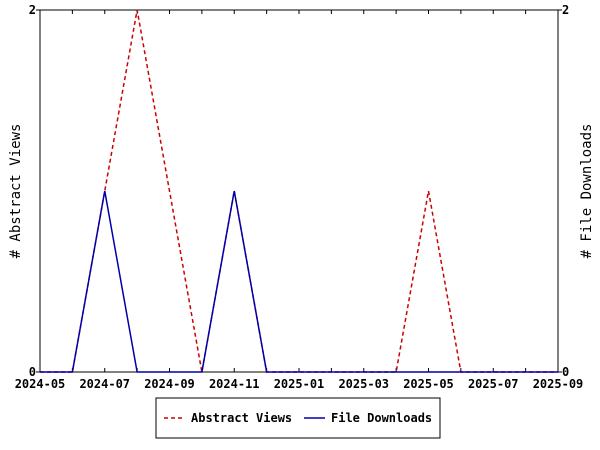 The width and height of the screenshot is (600, 450). Describe the element at coordinates (234, 384) in the screenshot. I see `x-tick-label: 2024-11` at that location.